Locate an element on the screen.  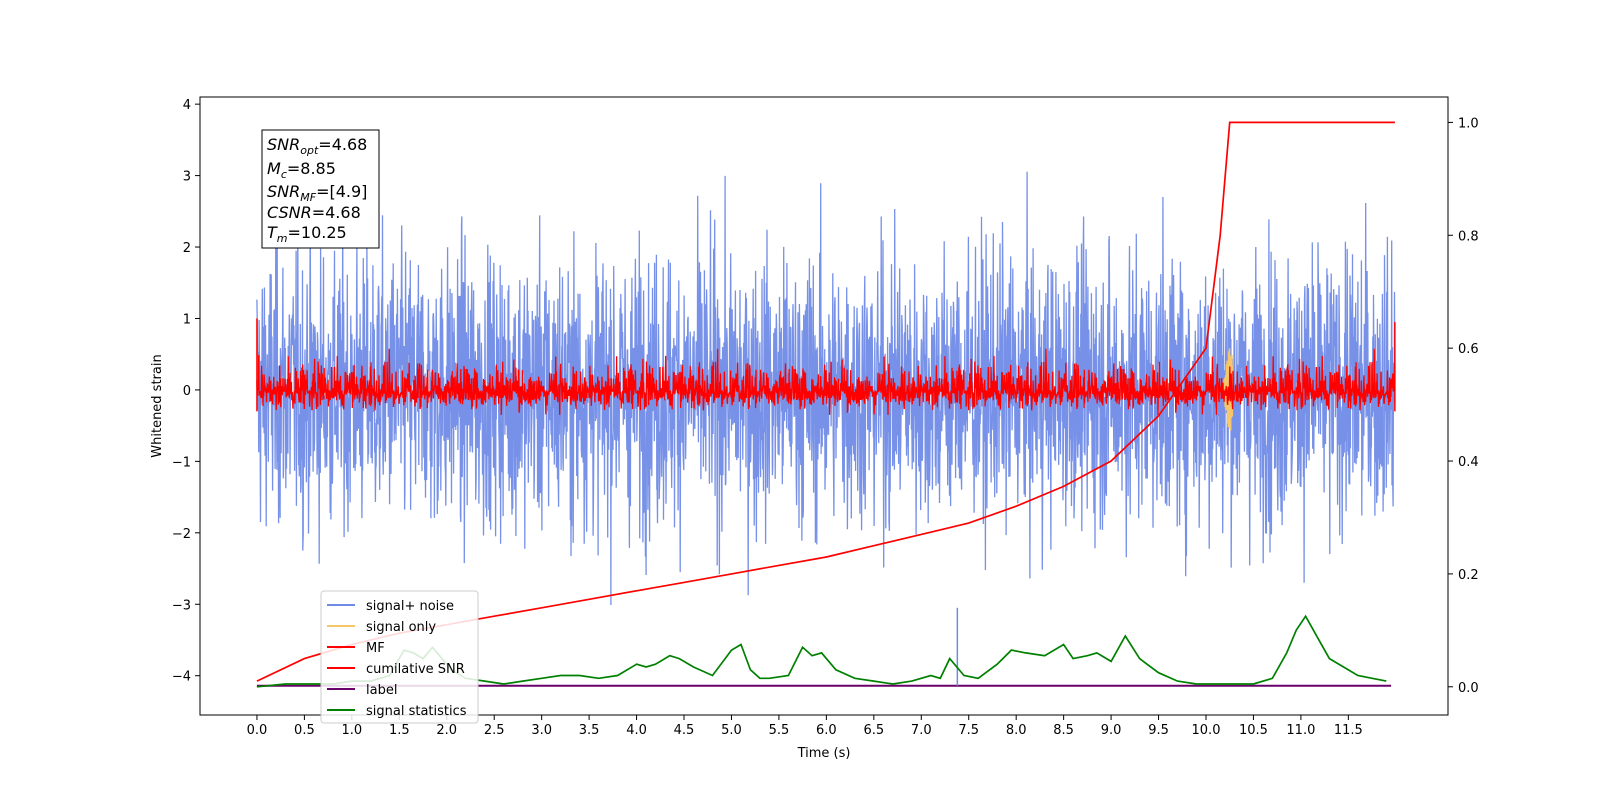
x-tick-label: 3.0 is located at coordinates (541, 730).